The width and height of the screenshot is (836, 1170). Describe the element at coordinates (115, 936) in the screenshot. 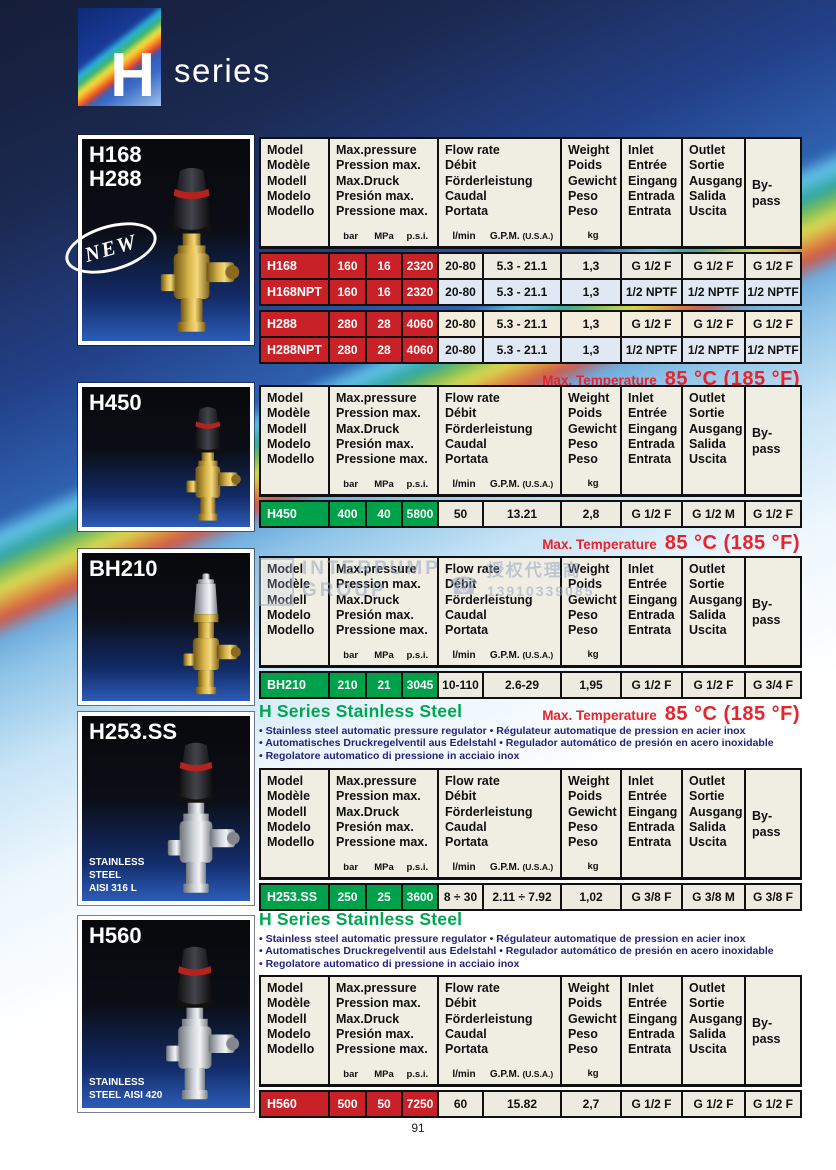

I see `product-label: H560` at that location.